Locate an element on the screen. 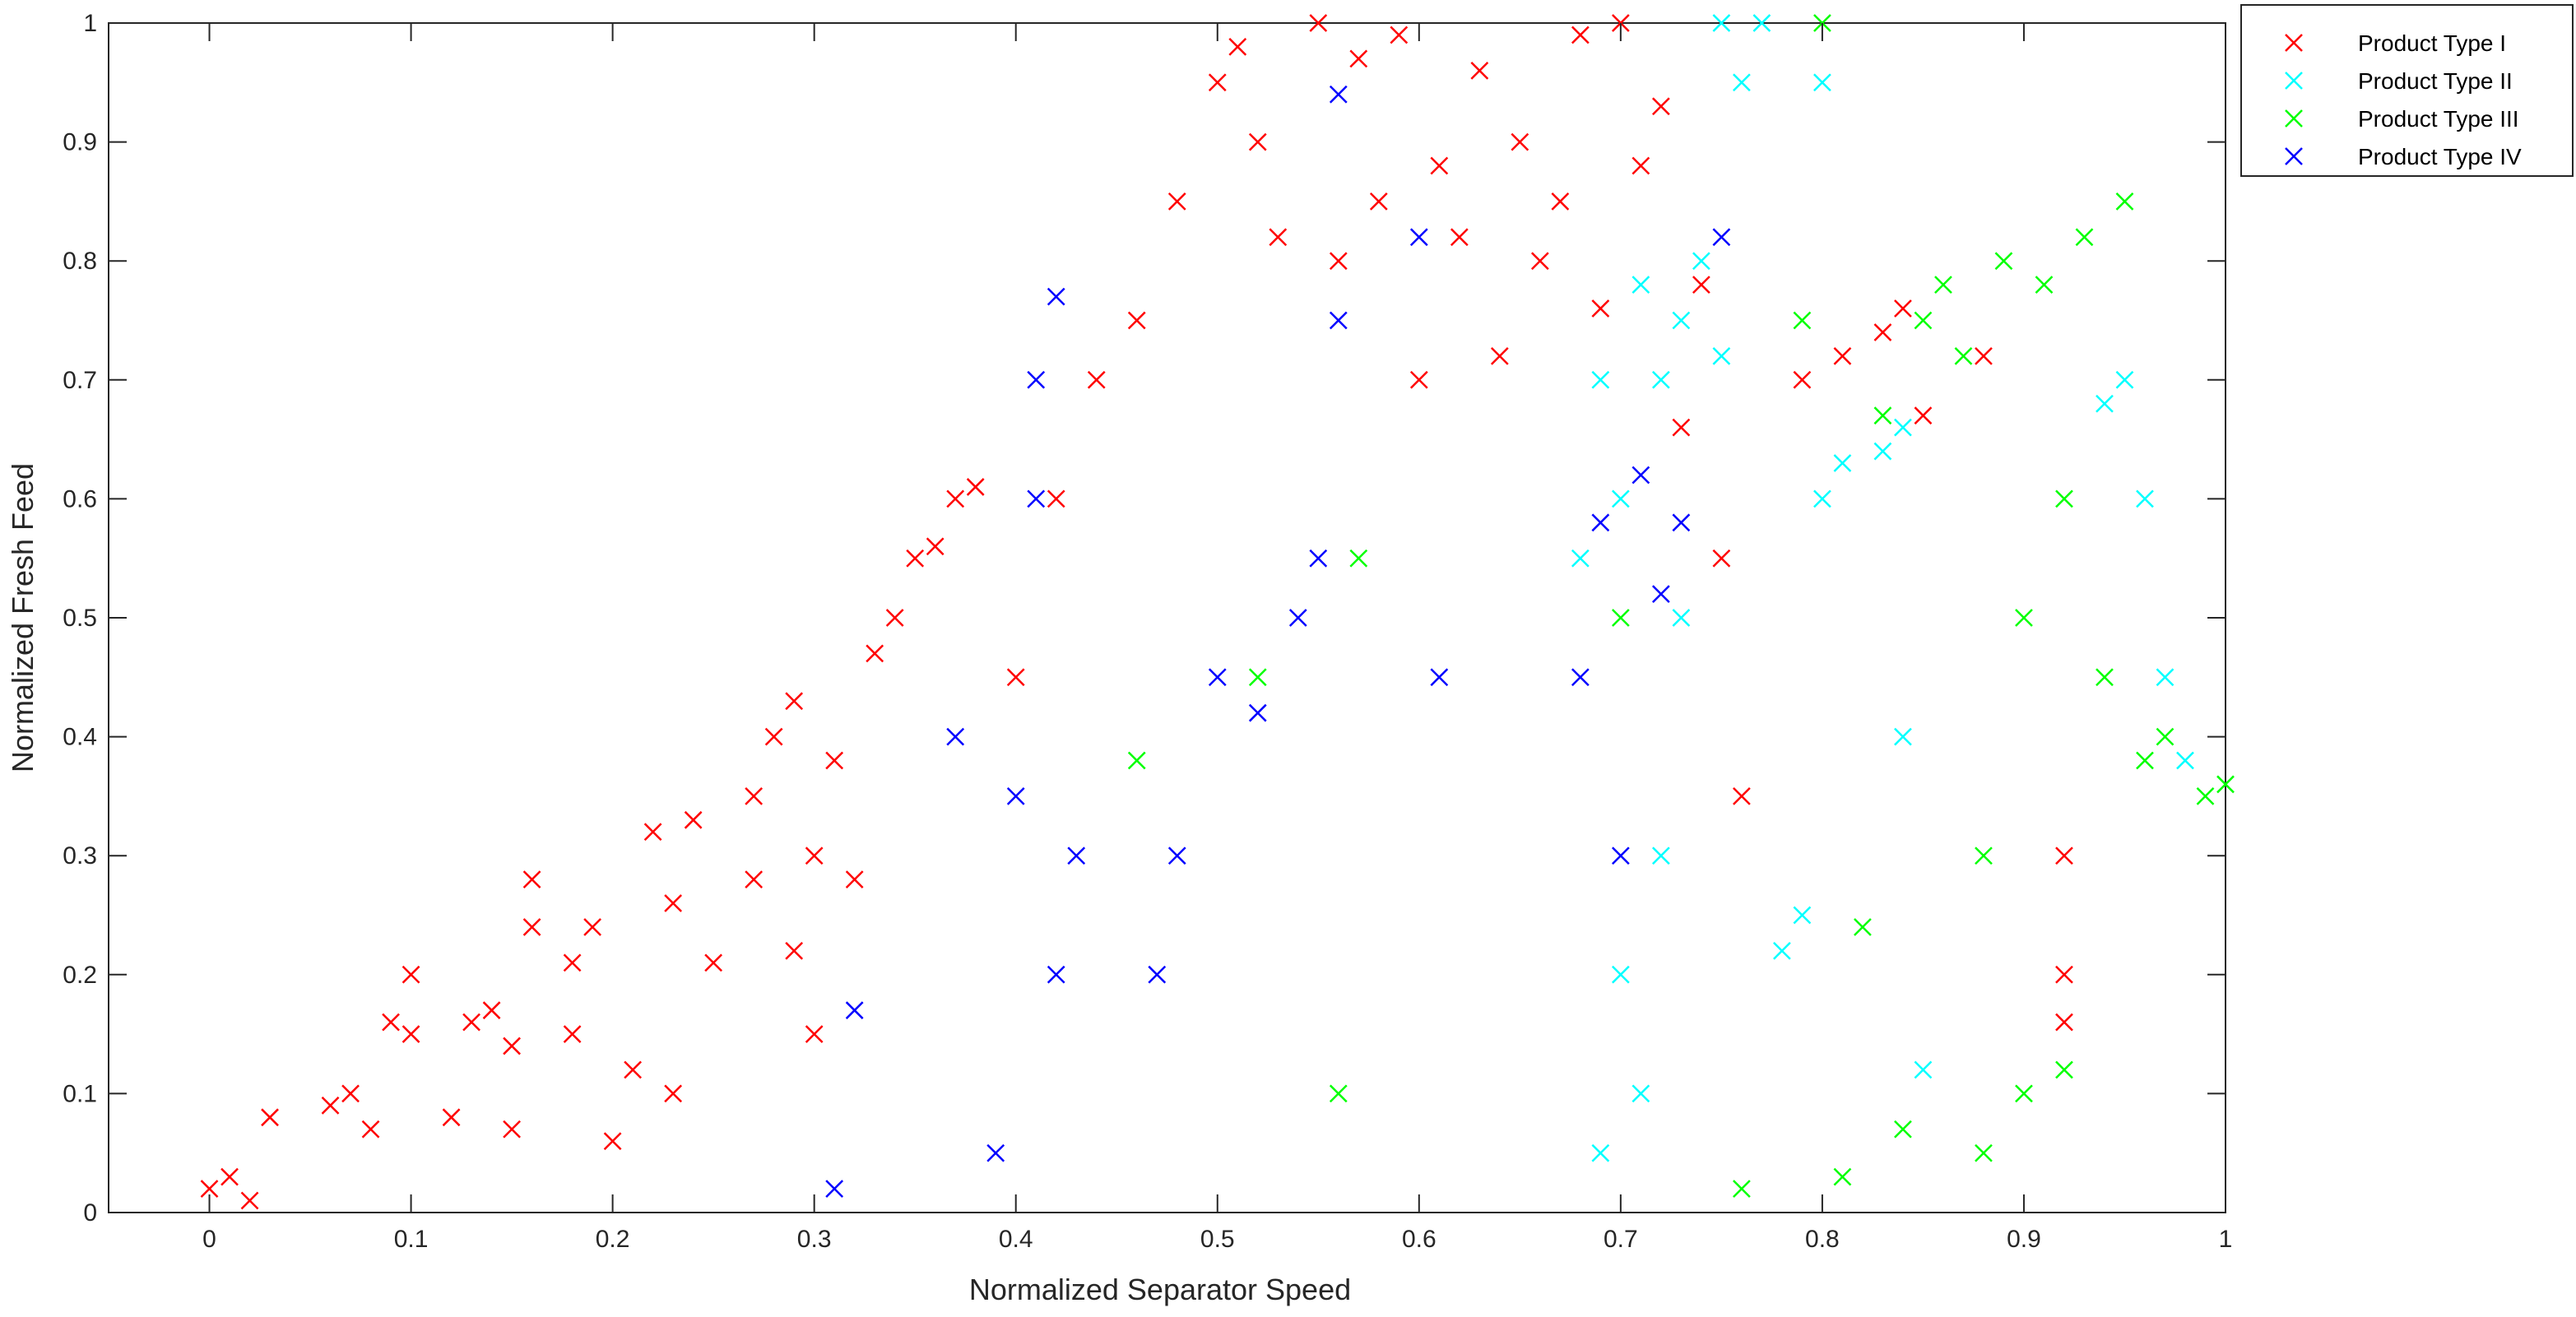  x-tick-label: 1 is located at coordinates (2226, 1239).